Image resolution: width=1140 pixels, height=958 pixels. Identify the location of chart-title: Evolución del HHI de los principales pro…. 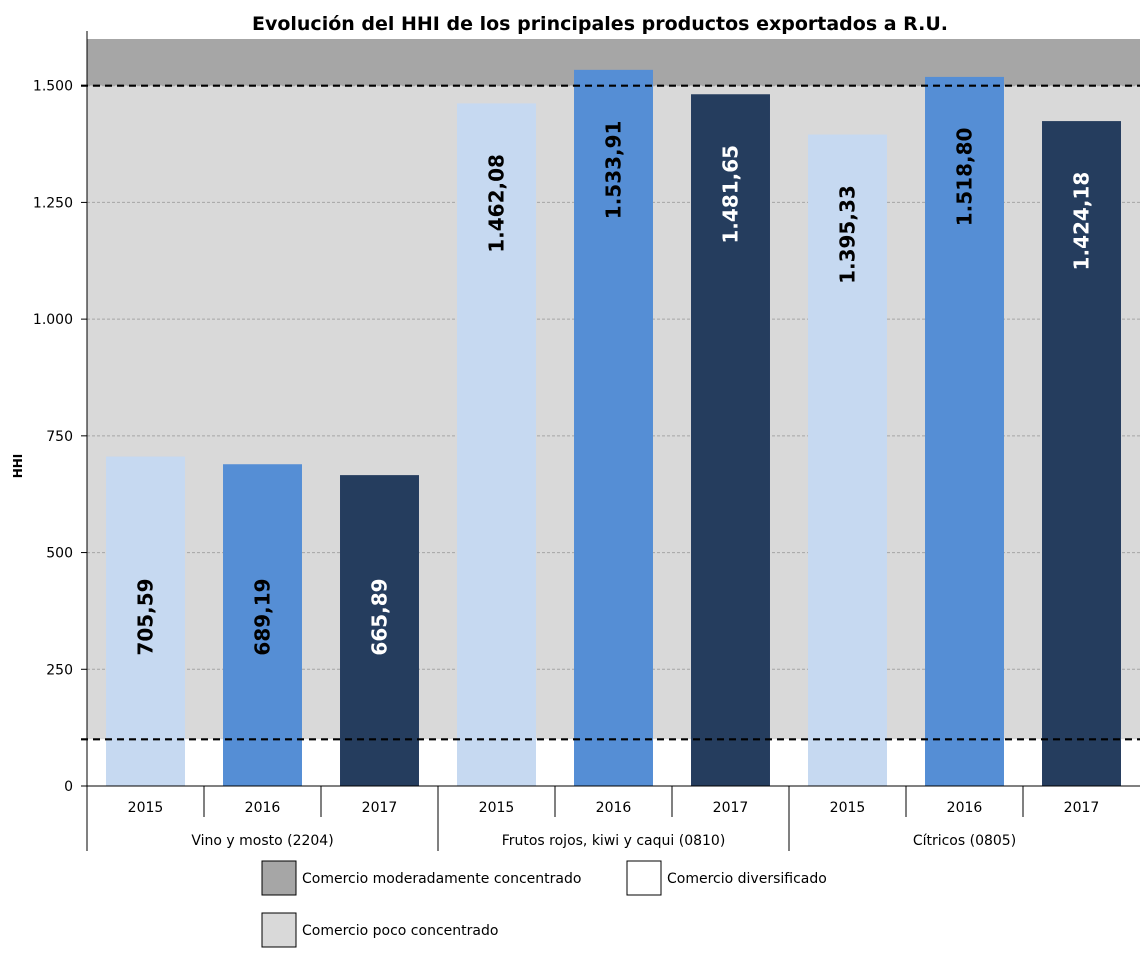
(600, 24).